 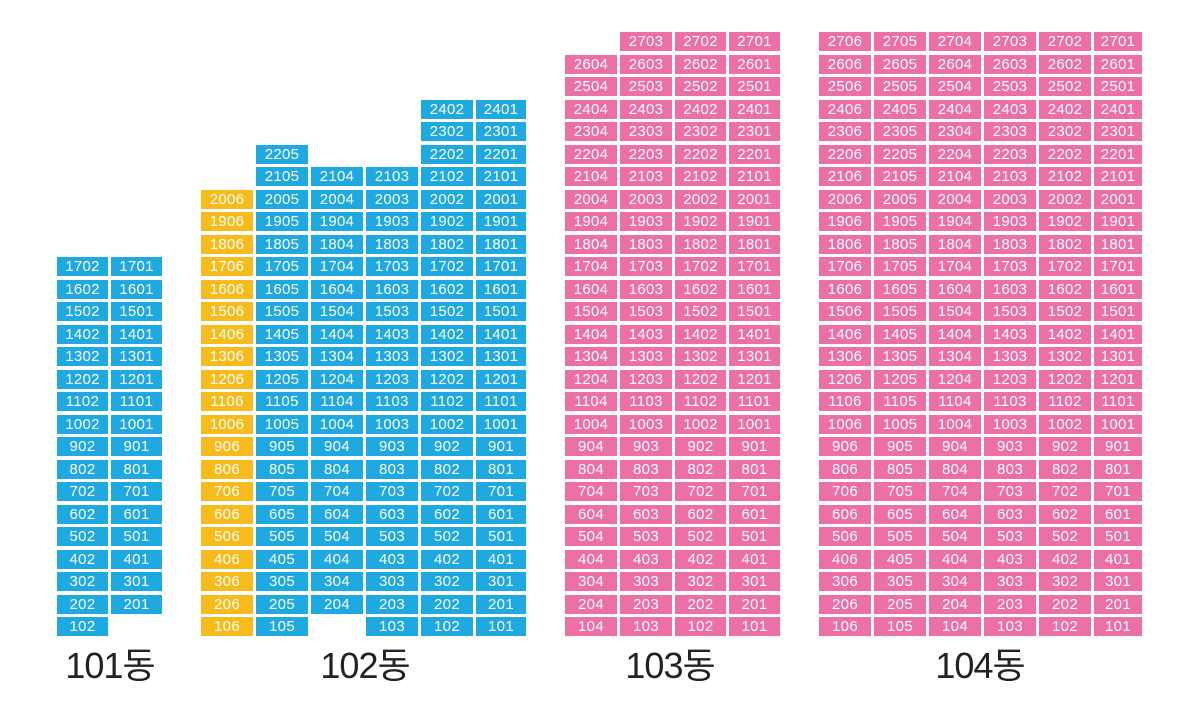 What do you see at coordinates (1010, 221) in the screenshot?
I see `unit-1903: 1903` at bounding box center [1010, 221].